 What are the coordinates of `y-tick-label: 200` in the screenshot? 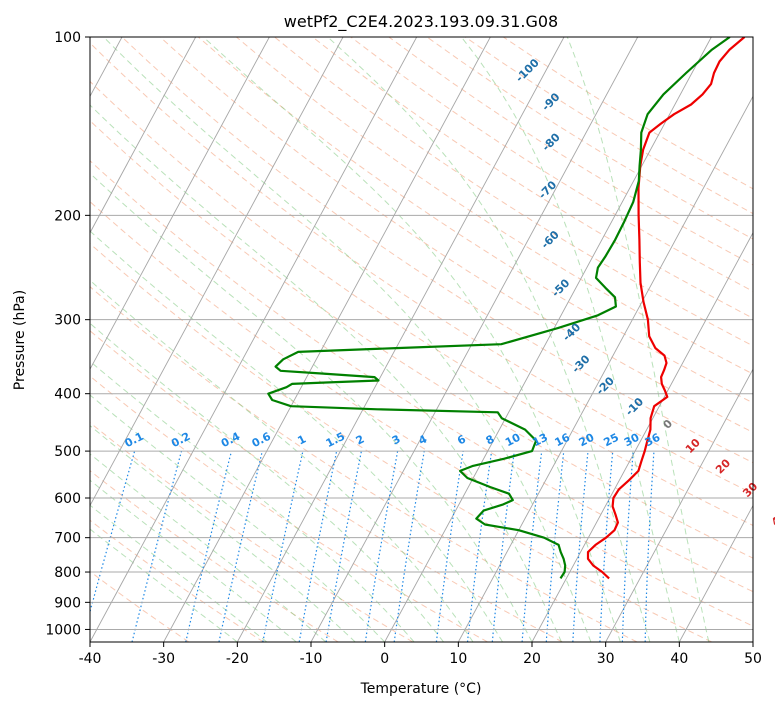 It's located at (67, 216).